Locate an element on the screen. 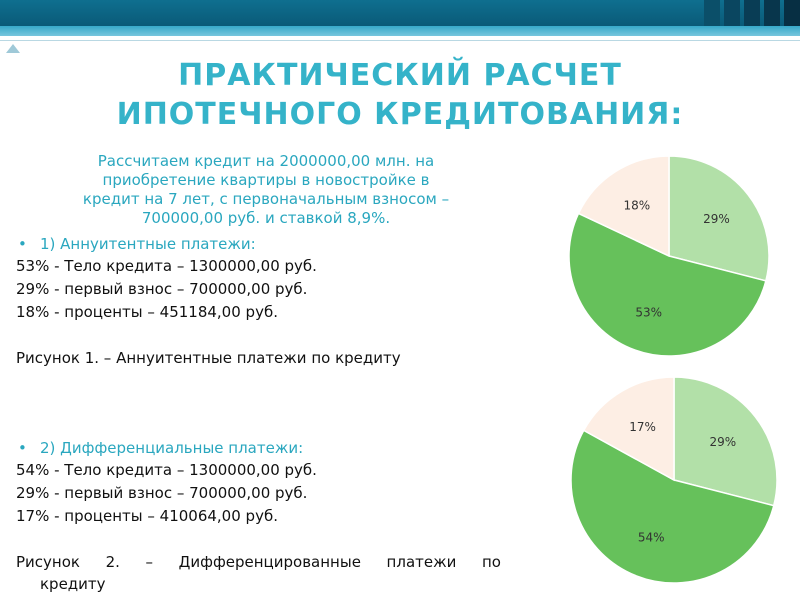 This screenshot has width=800, height=600. intro-line-2: приобретение квартиры в новостройке в is located at coordinates (266, 180).